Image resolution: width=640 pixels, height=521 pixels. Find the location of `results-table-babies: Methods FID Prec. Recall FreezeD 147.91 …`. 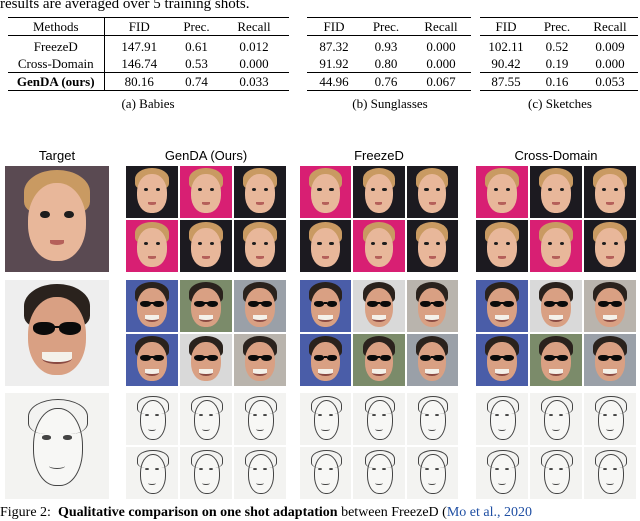

results-table-babies: Methods FID Prec. Recall FreezeD 147.91 … is located at coordinates (148, 54).